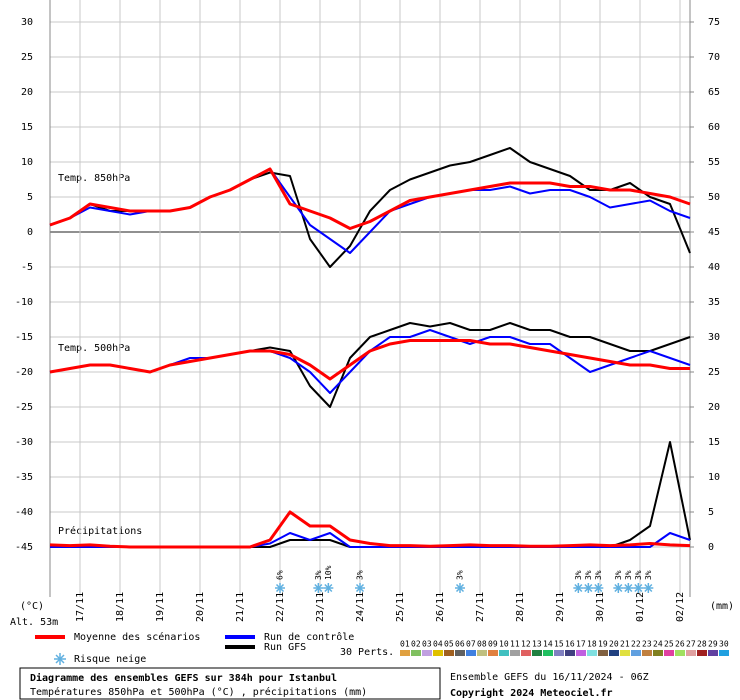 The image size is (740, 700). What do you see at coordinates (24, 477) in the screenshot?
I see `y-tick-label: -35` at bounding box center [24, 477].